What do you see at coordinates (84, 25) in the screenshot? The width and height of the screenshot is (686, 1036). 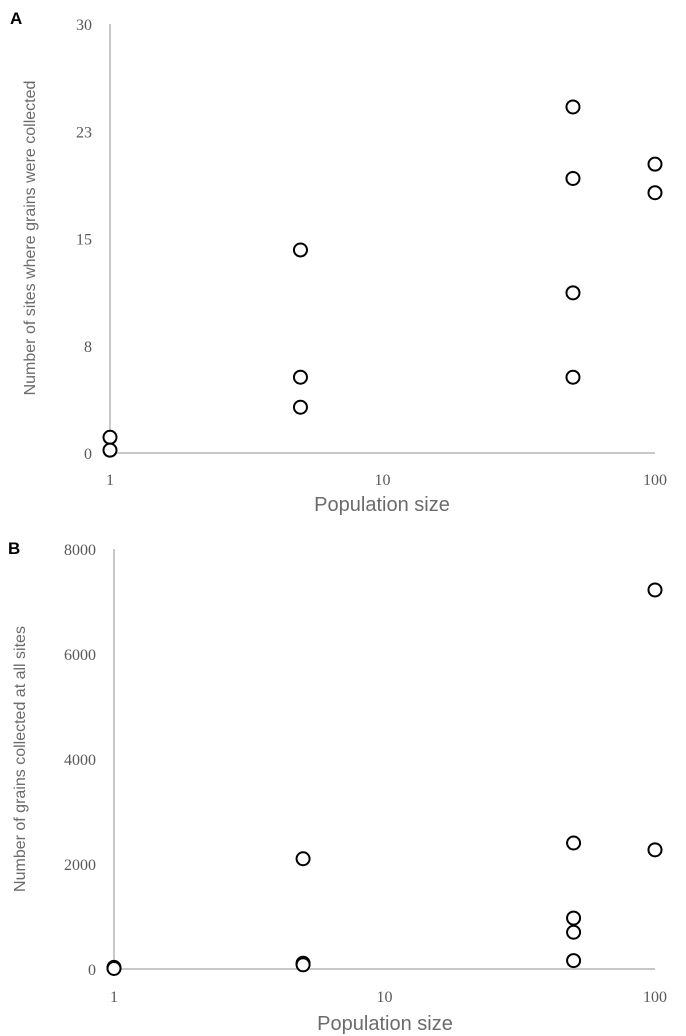 I see `panel-a-y-tick-label: 30` at bounding box center [84, 25].